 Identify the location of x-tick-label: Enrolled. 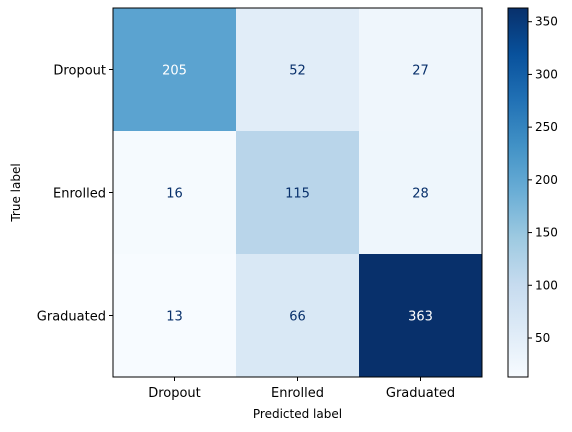
(297, 393).